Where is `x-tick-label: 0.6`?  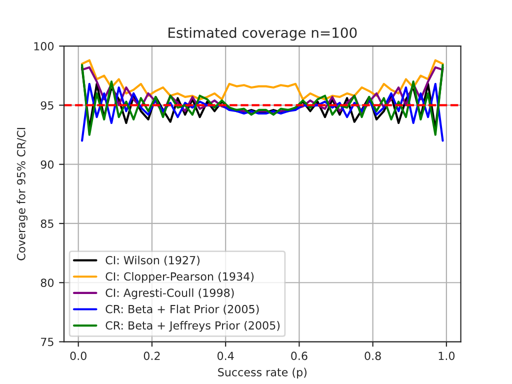
x-tick-label: 0.6 is located at coordinates (299, 356).